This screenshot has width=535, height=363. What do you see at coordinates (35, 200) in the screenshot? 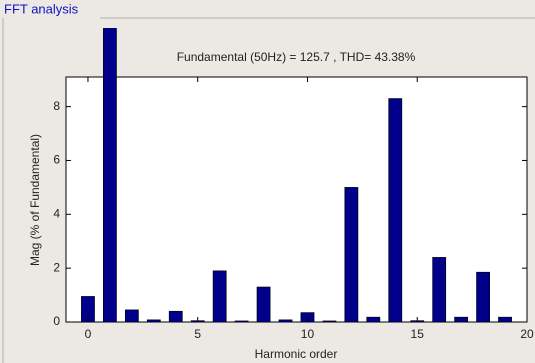
I see `y-axis-label: Mag (% of Fundamental)` at bounding box center [35, 200].